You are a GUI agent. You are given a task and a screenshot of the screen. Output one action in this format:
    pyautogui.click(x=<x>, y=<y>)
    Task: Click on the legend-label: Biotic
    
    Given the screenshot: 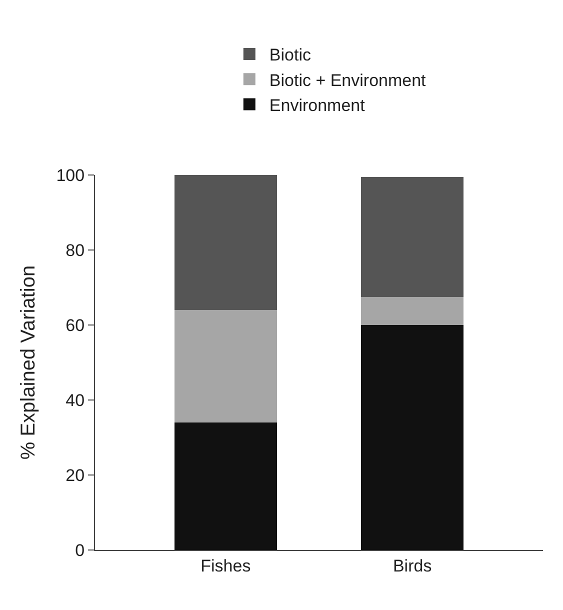 What is the action you would take?
    pyautogui.click(x=290, y=55)
    